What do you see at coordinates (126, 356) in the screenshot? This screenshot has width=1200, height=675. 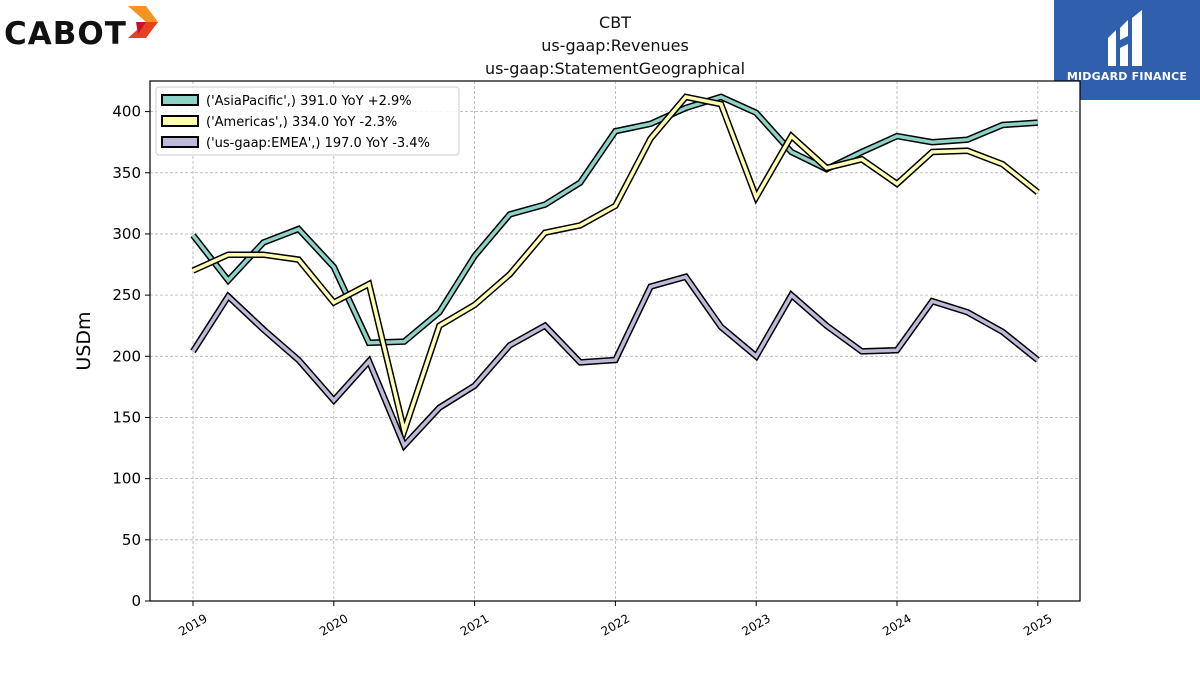 I see `y-tick-label: 200` at bounding box center [126, 356].